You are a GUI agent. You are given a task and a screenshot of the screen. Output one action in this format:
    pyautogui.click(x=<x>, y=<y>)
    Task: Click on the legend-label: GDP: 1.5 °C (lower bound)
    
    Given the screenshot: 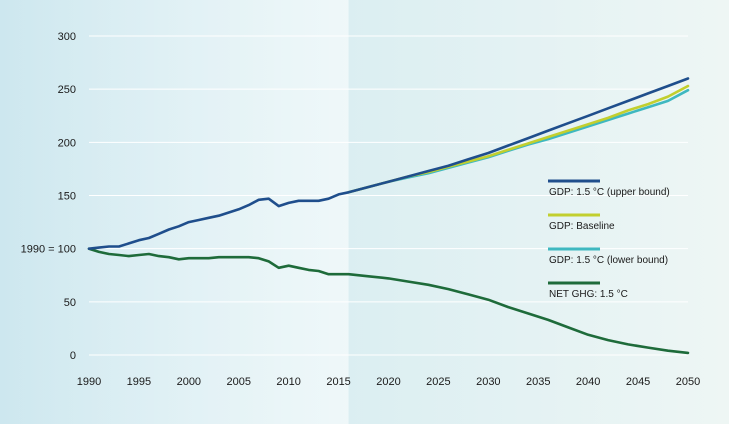 What is the action you would take?
    pyautogui.click(x=608, y=260)
    